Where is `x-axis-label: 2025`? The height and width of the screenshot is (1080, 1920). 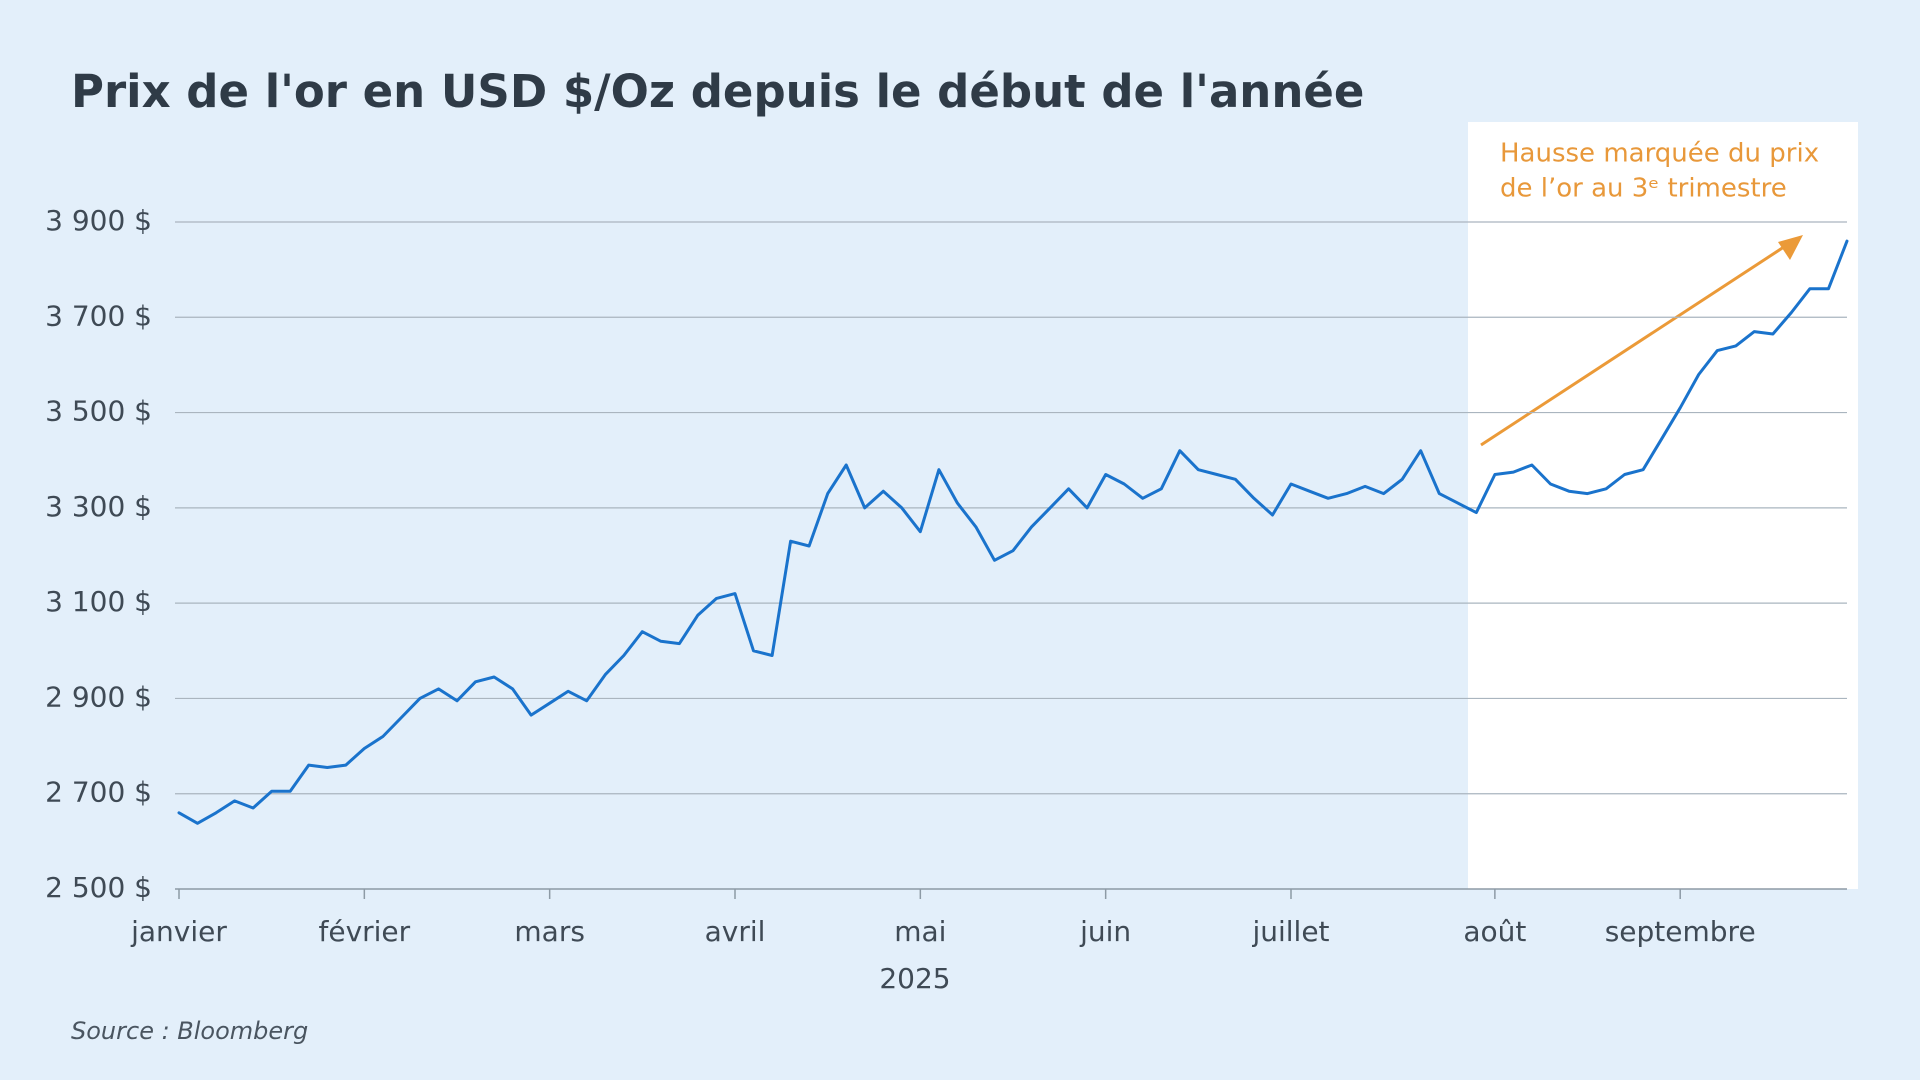 x-axis-label: 2025 is located at coordinates (914, 978).